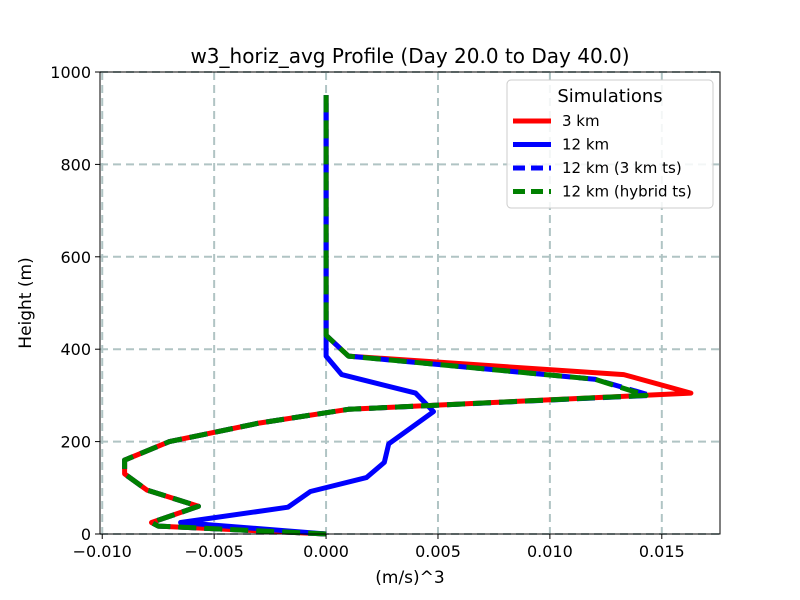  I want to click on x-axis-label: (m/s)^3, so click(409, 578).